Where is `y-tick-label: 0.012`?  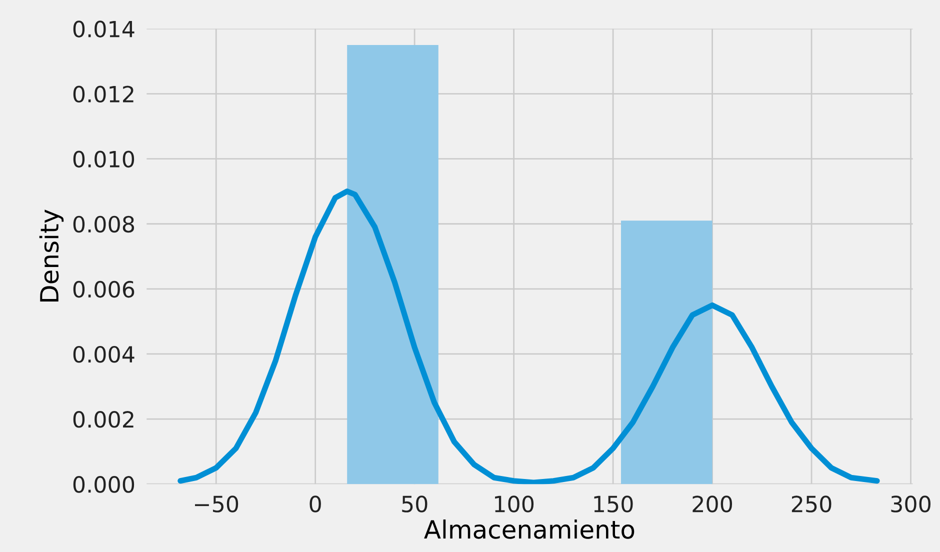
y-tick-label: 0.012 is located at coordinates (103, 94).